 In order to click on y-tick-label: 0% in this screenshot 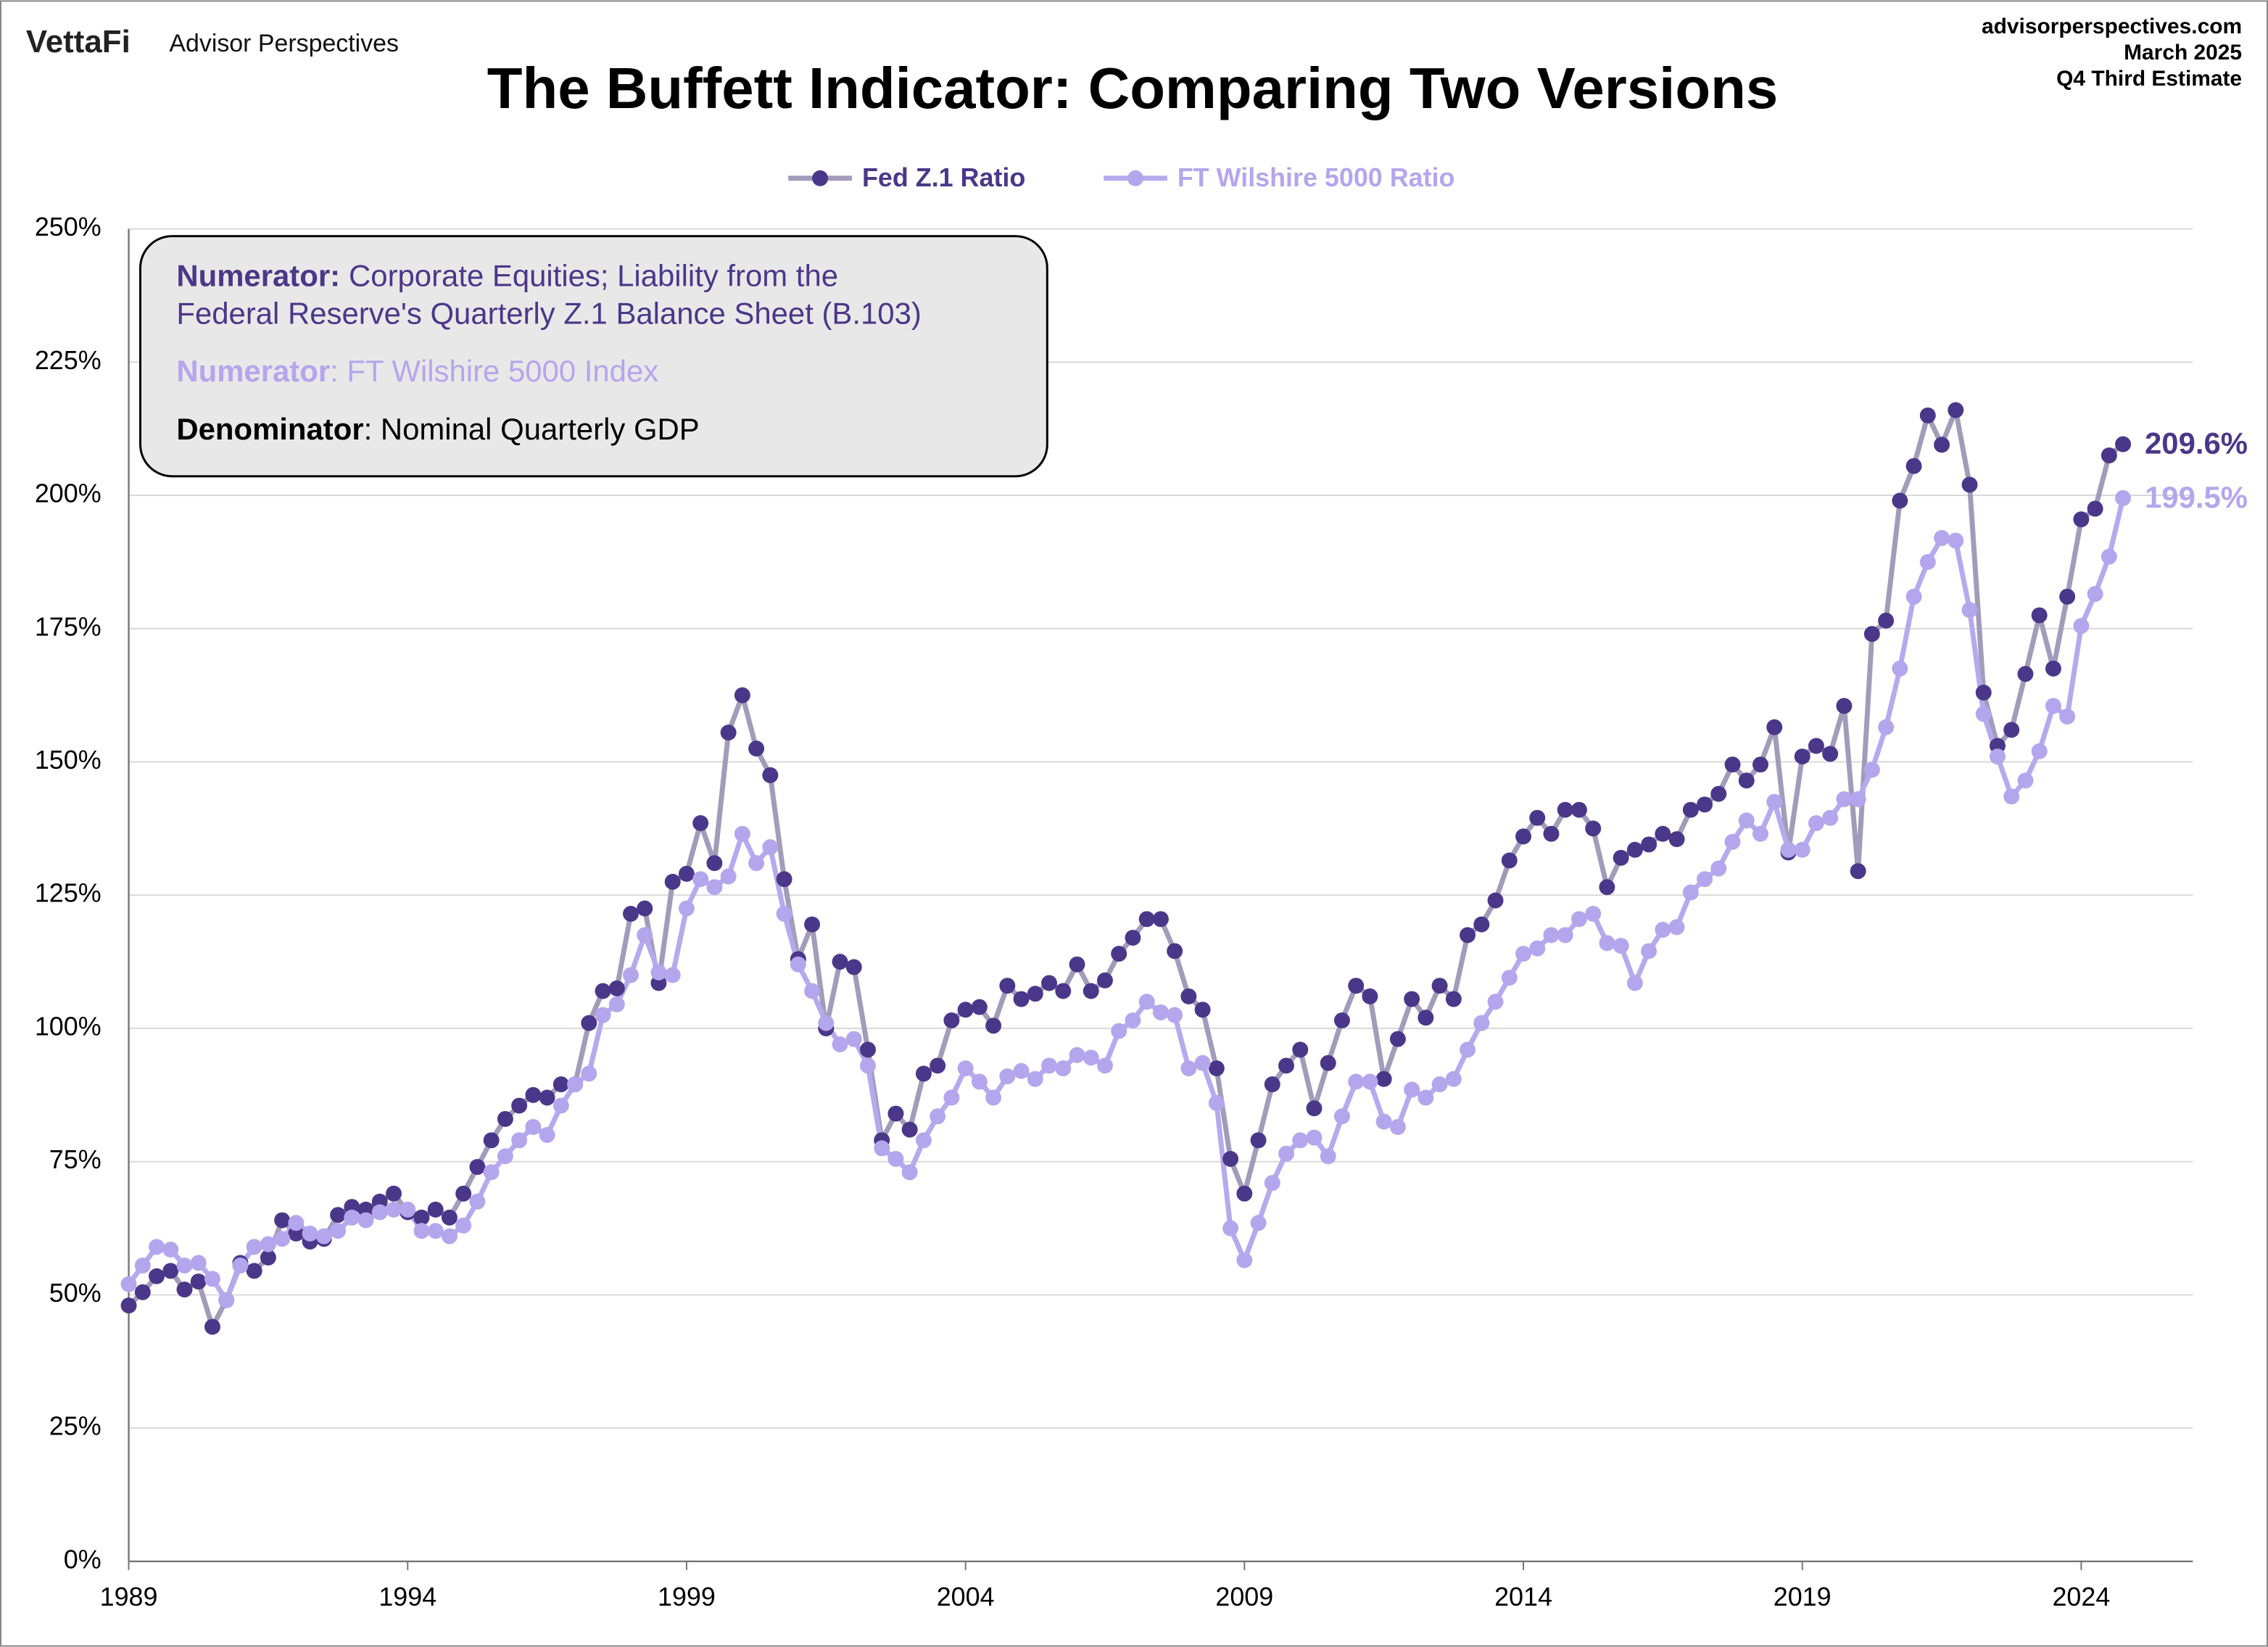, I will do `click(83, 1559)`.